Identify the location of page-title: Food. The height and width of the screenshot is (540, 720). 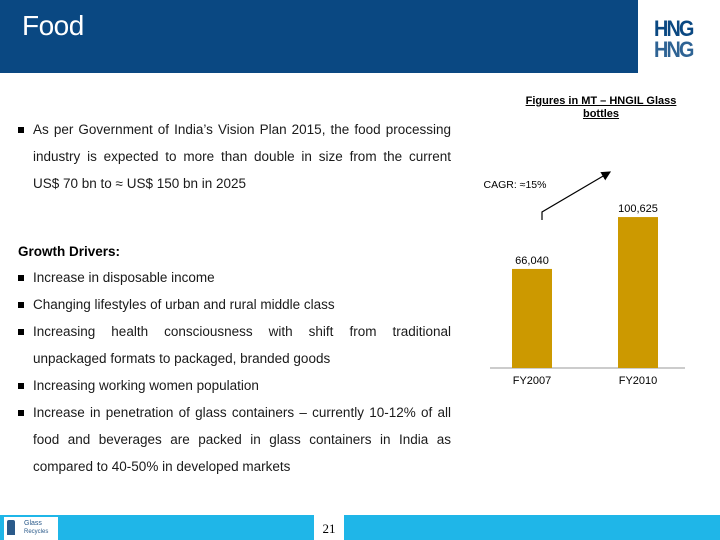
(53, 25).